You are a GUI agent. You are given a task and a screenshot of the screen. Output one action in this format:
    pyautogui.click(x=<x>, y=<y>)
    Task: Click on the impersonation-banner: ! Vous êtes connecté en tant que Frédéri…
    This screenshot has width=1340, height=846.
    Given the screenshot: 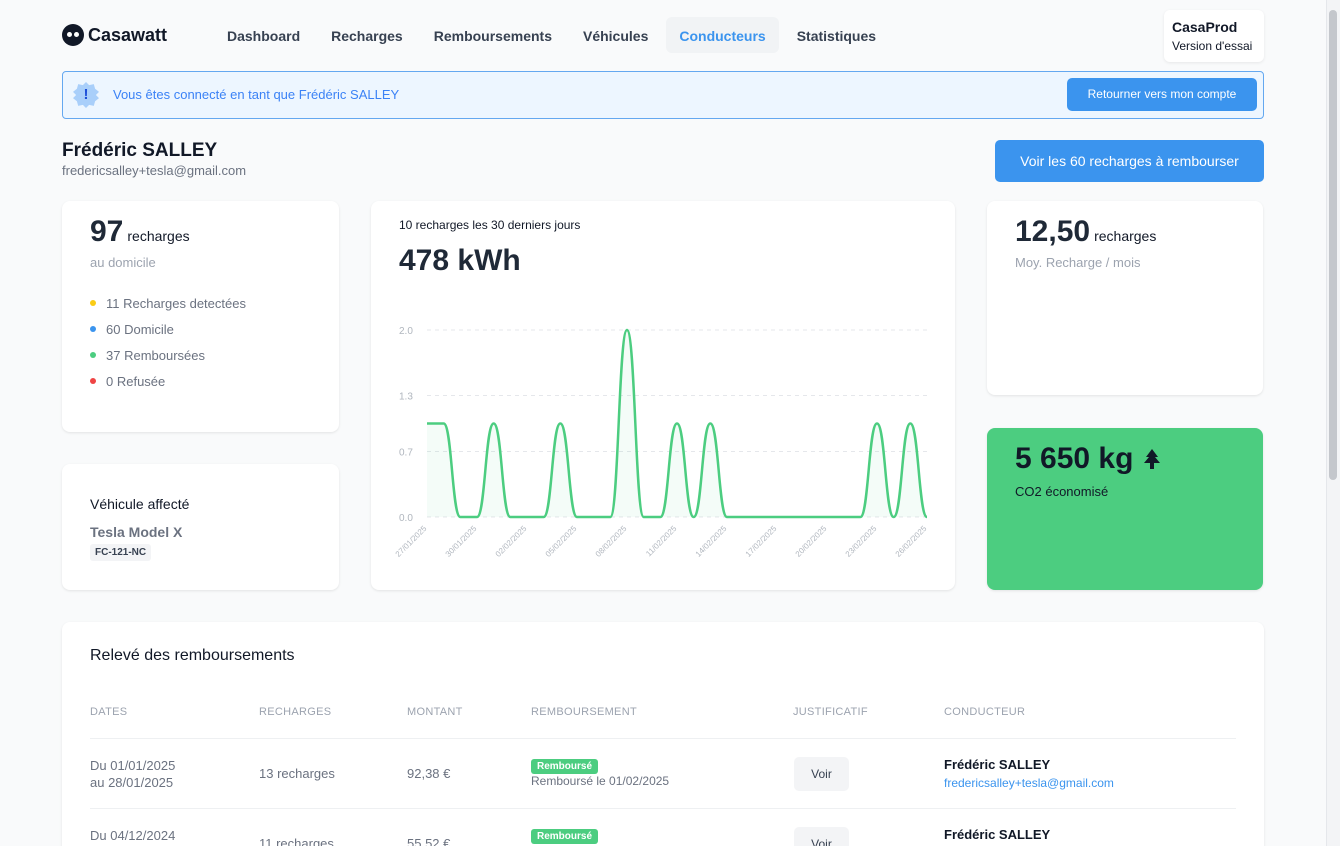 What is the action you would take?
    pyautogui.click(x=663, y=95)
    